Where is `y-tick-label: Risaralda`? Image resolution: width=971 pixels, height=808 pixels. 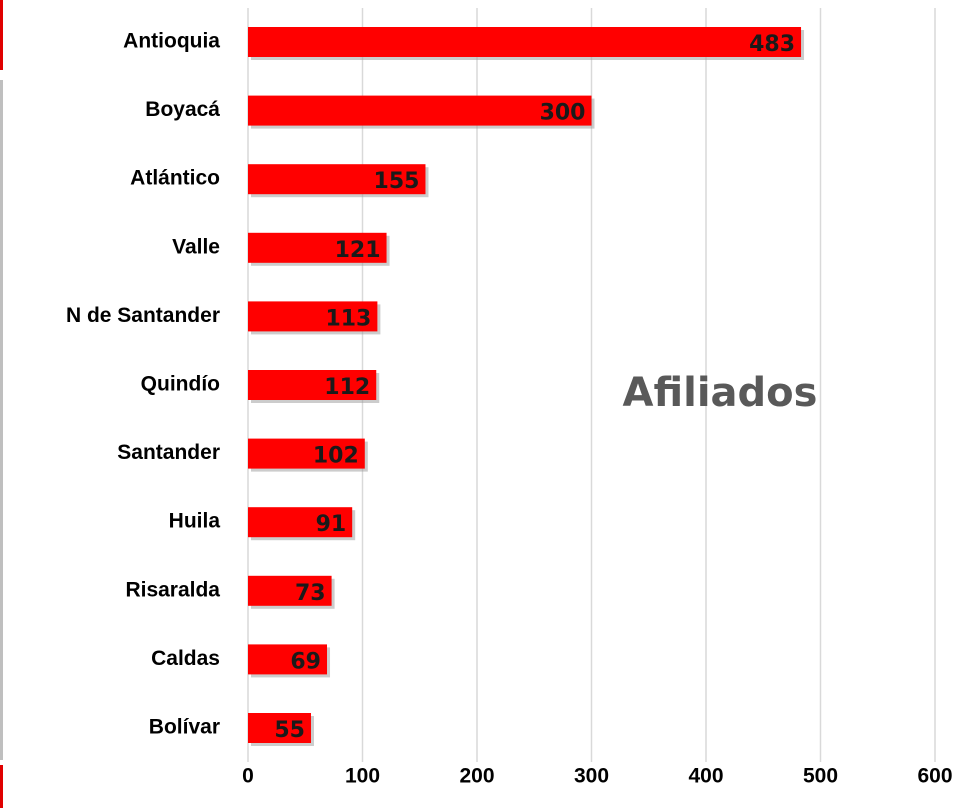 y-tick-label: Risaralda is located at coordinates (172, 589).